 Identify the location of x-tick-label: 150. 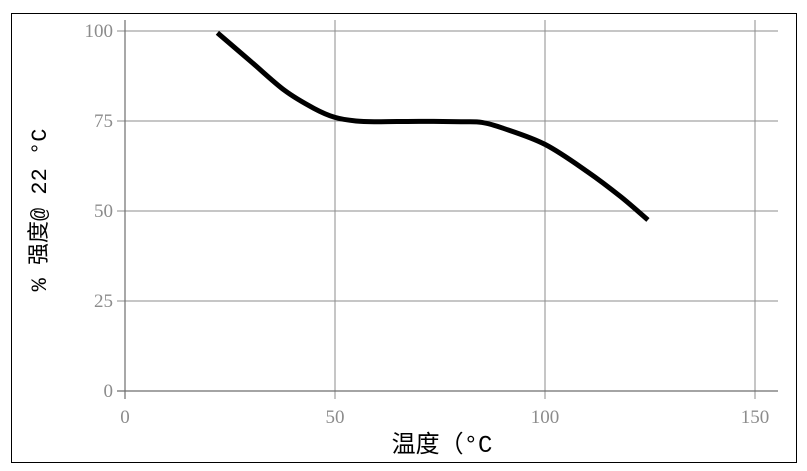
(755, 417).